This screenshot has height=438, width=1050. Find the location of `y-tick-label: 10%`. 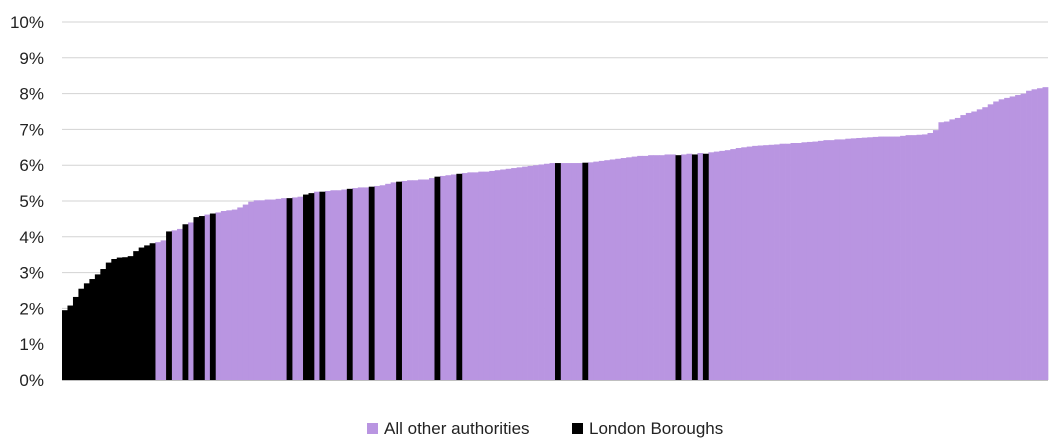

y-tick-label: 10% is located at coordinates (27, 22).